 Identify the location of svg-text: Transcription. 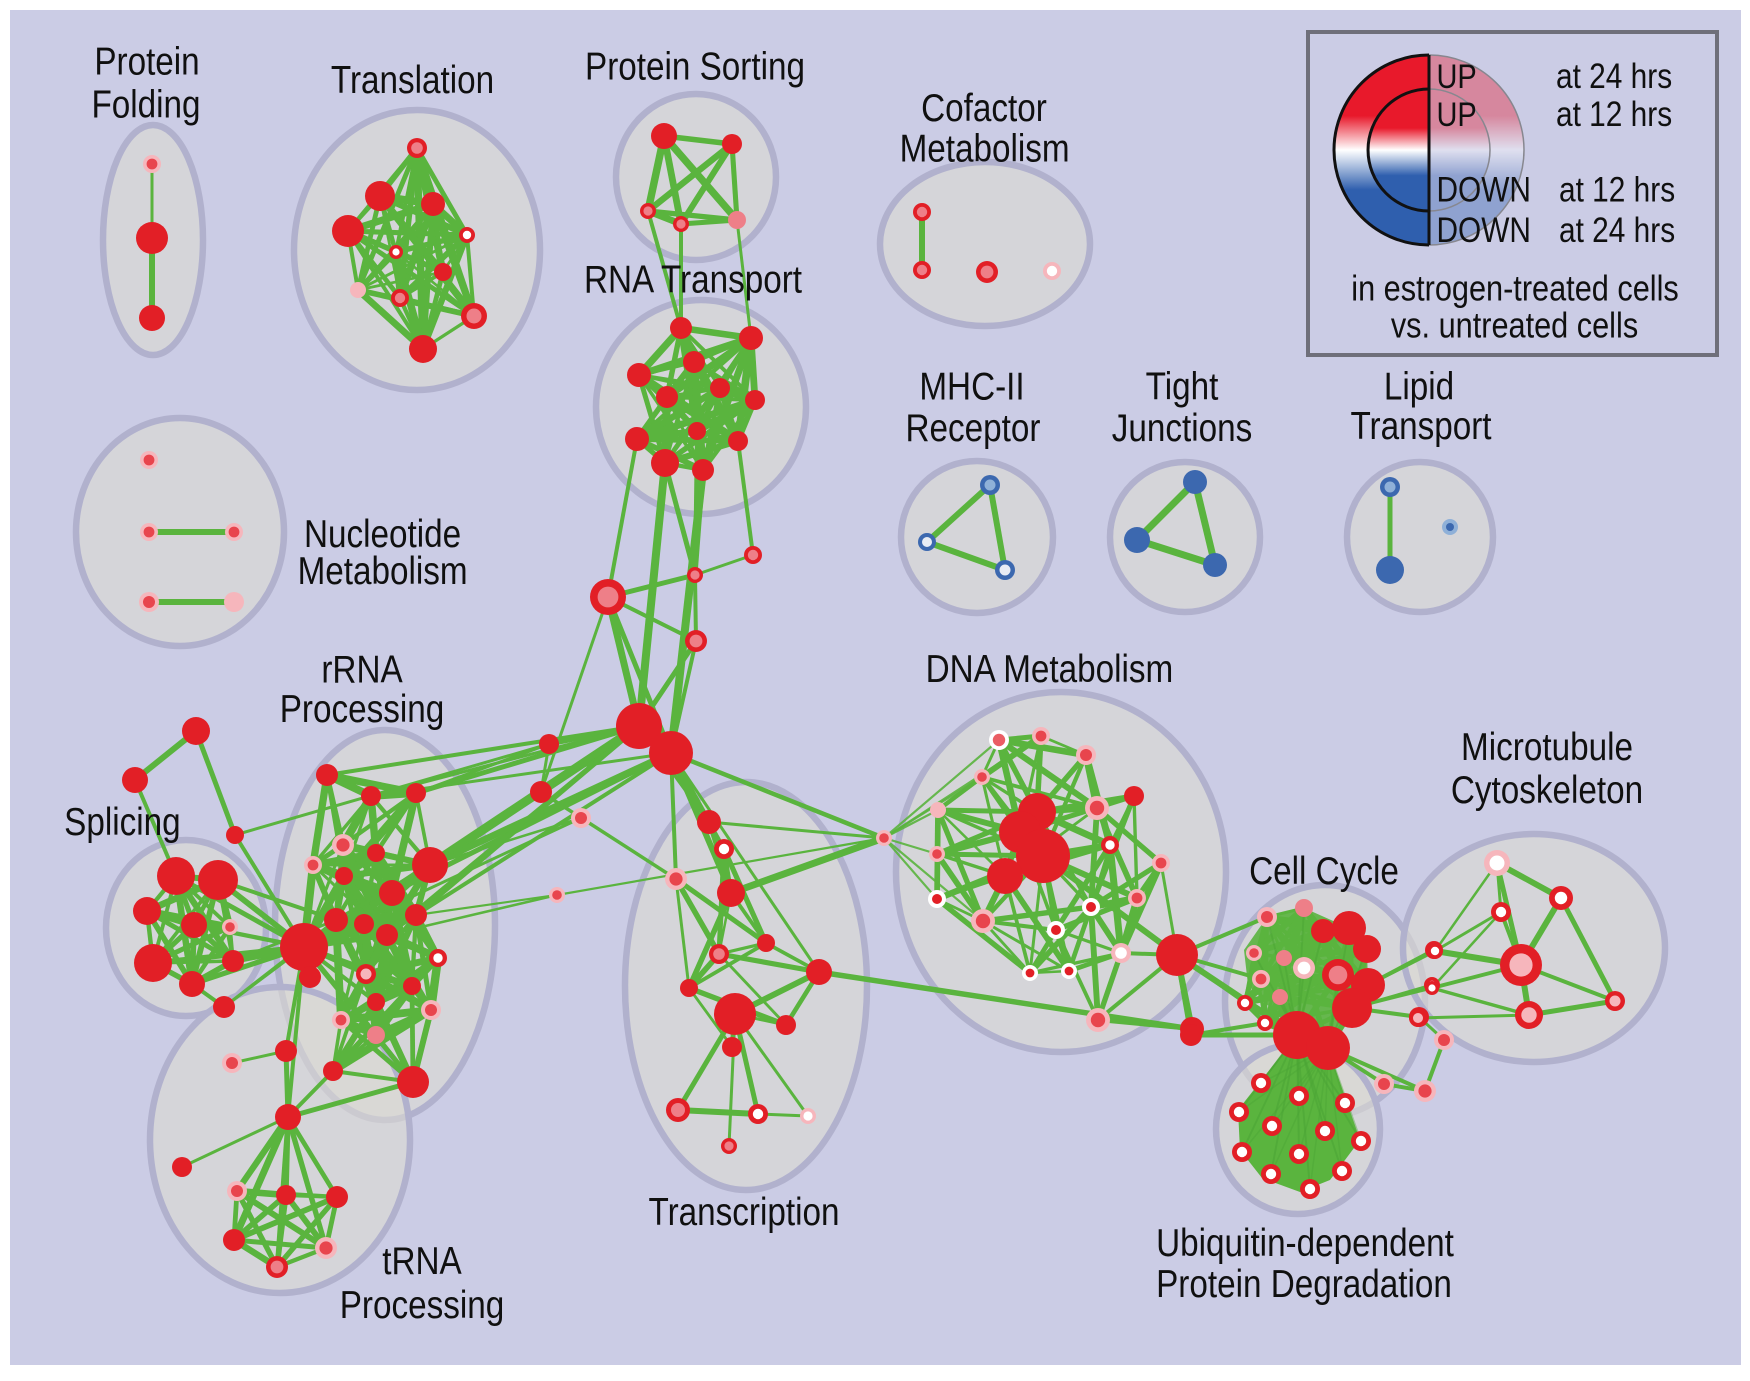
(744, 1211).